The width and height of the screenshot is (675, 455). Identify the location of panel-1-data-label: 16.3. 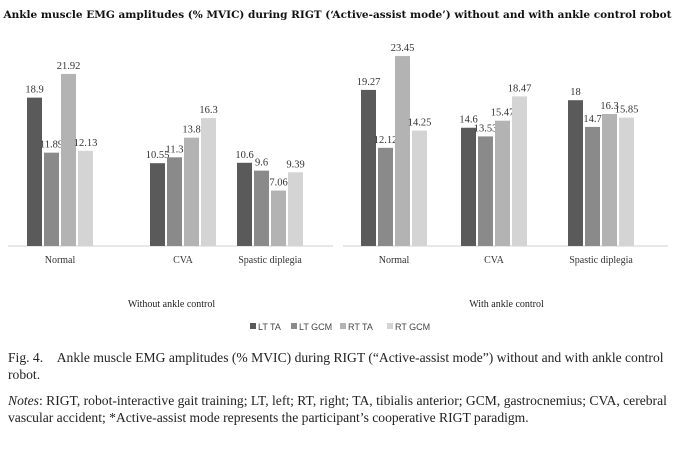
(208, 110).